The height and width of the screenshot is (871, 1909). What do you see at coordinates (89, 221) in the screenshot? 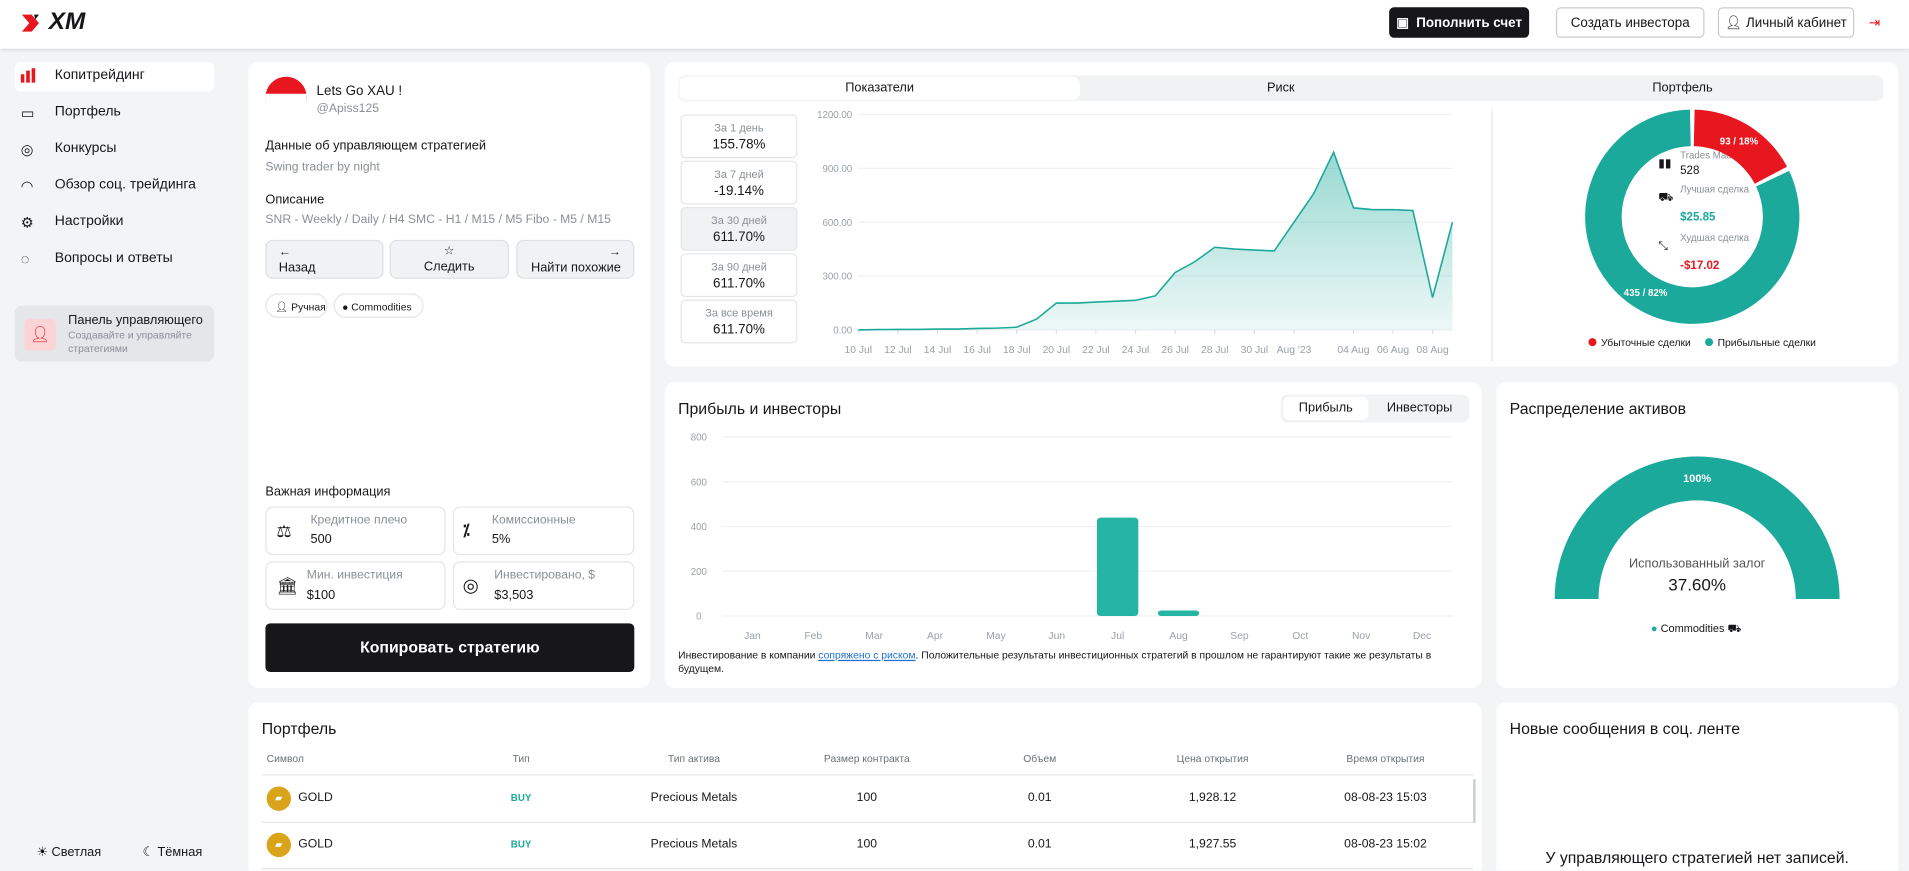
I see `nav-item: Настройки` at bounding box center [89, 221].